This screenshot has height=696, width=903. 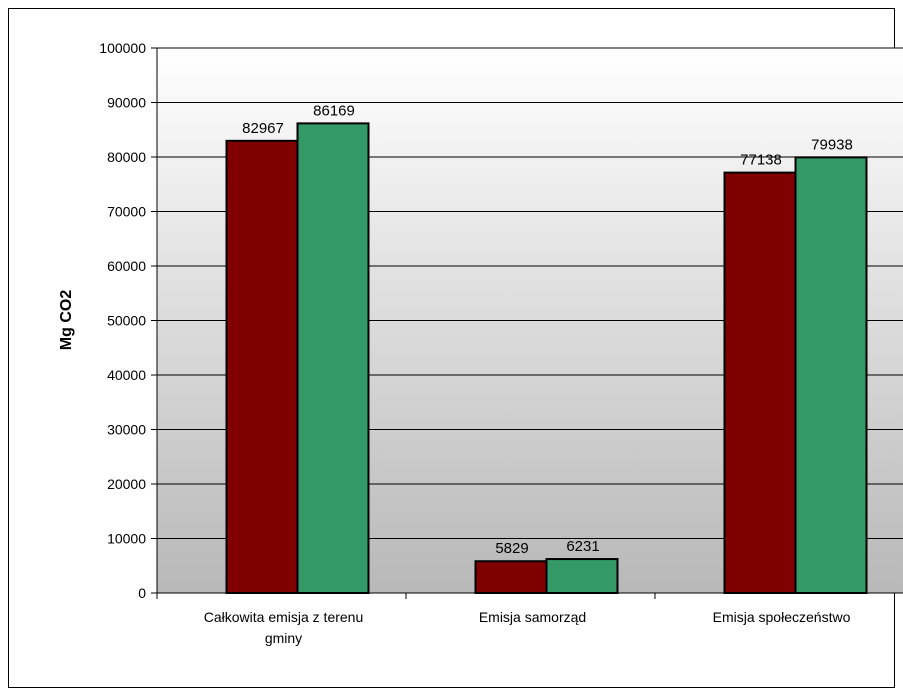 What do you see at coordinates (333, 358) in the screenshot?
I see `bar-series2-cat1` at bounding box center [333, 358].